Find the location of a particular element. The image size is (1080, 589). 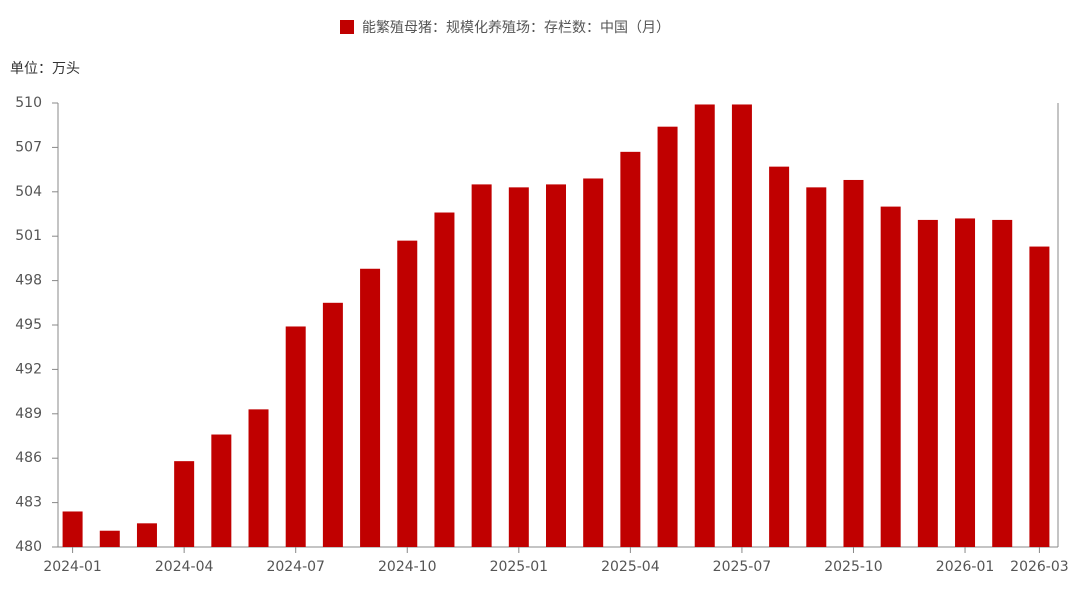

y-tick-label: 486 is located at coordinates (28, 458).